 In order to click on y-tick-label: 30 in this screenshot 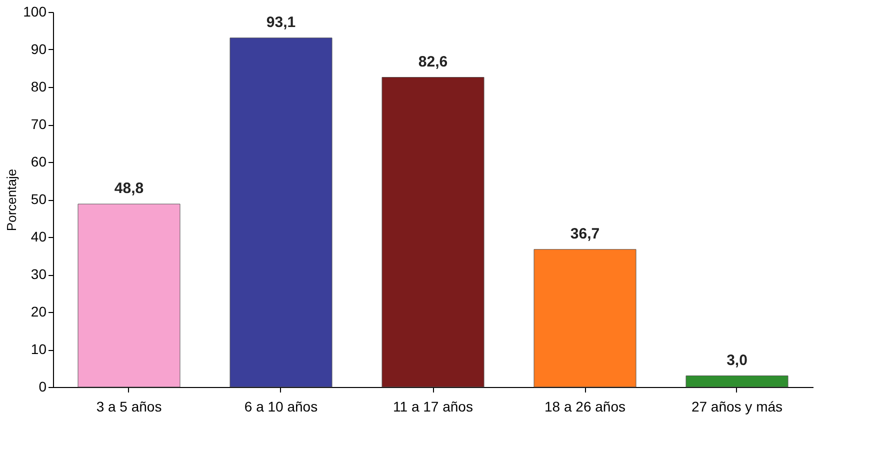, I will do `click(38, 274)`.